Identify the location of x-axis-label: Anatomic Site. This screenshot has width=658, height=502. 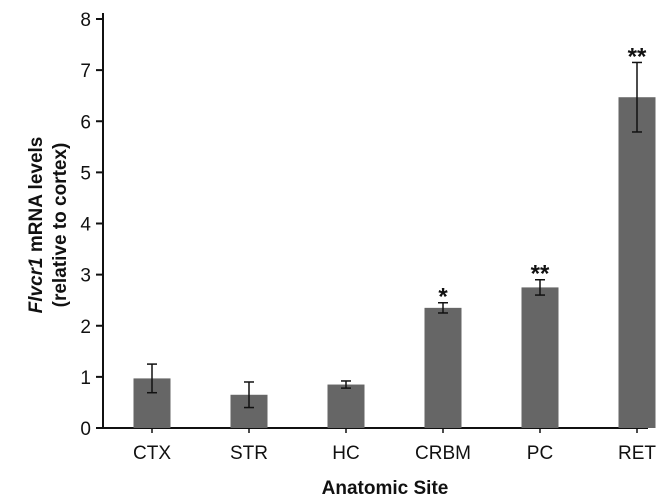
(385, 488).